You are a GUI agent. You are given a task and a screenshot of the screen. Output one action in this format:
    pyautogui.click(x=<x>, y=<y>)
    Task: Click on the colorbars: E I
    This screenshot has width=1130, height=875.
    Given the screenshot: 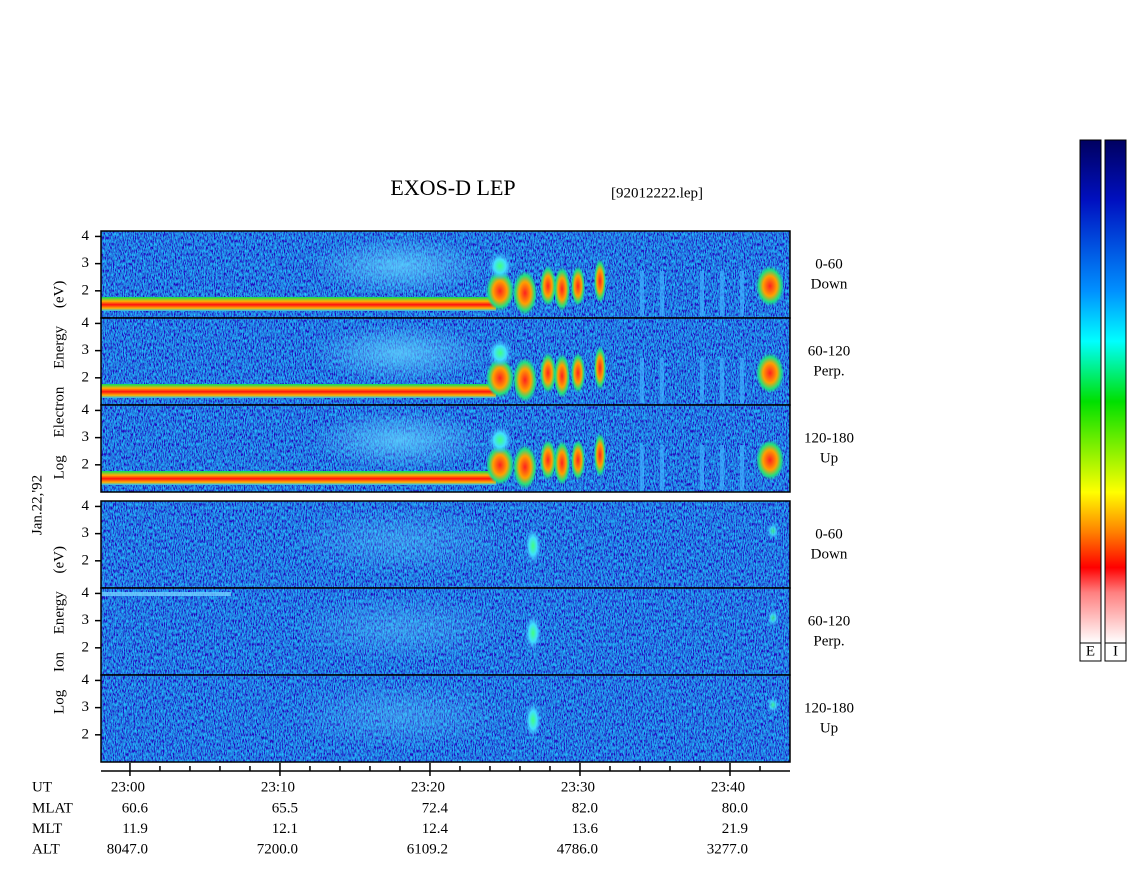 What is the action you would take?
    pyautogui.click(x=1103, y=400)
    